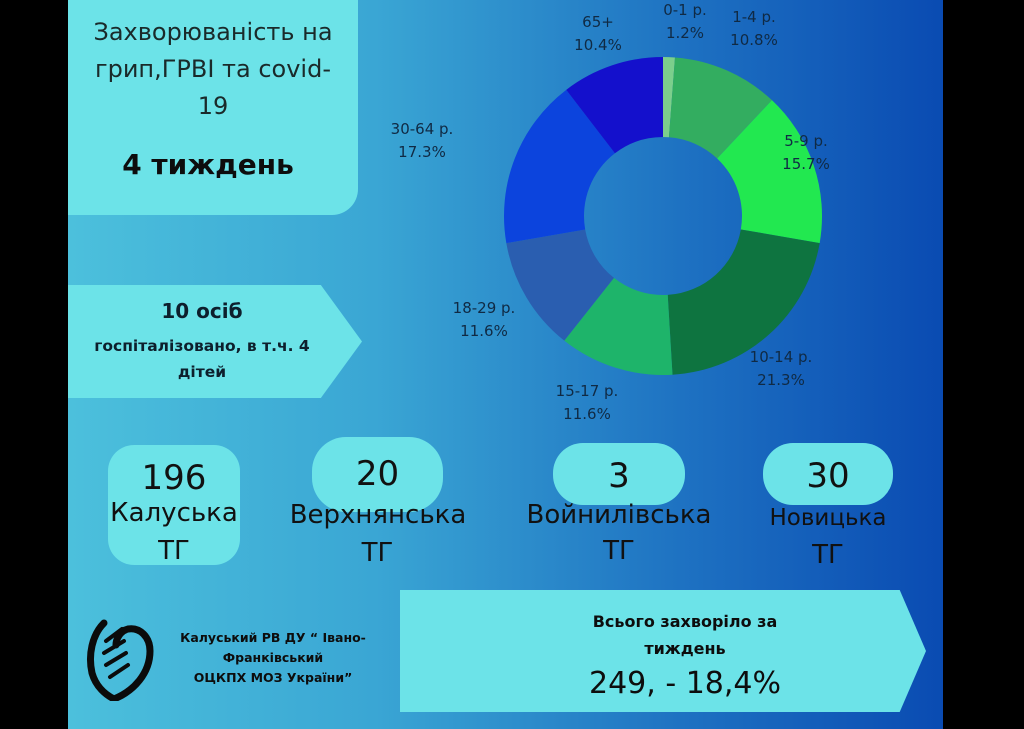 This screenshot has height=729, width=1024. What do you see at coordinates (806, 153) in the screenshot?
I see `slice-label: 5-9 р. 15.7%` at bounding box center [806, 153].